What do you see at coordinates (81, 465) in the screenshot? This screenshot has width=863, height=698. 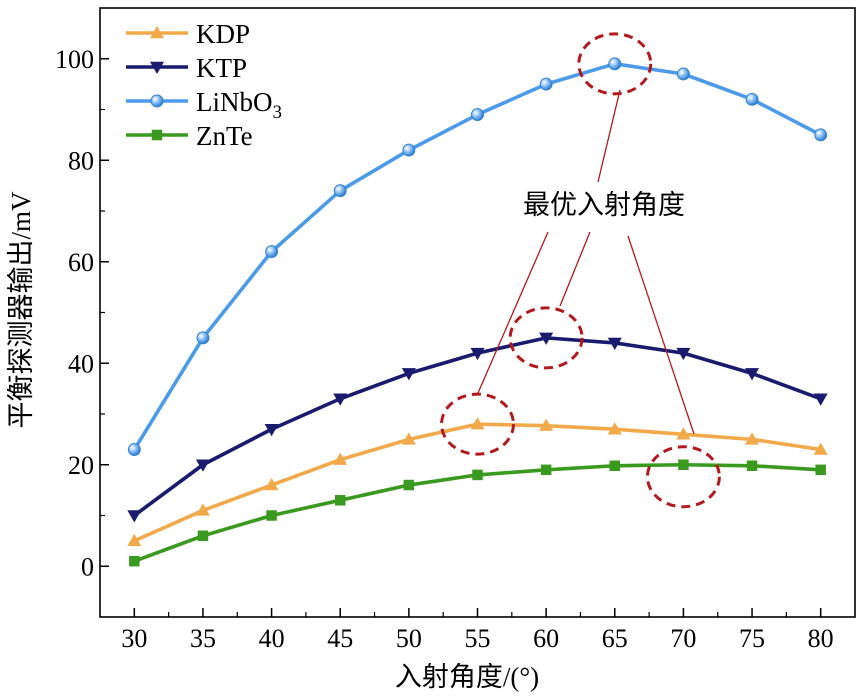 I see `y-tick-label: 20` at bounding box center [81, 465].